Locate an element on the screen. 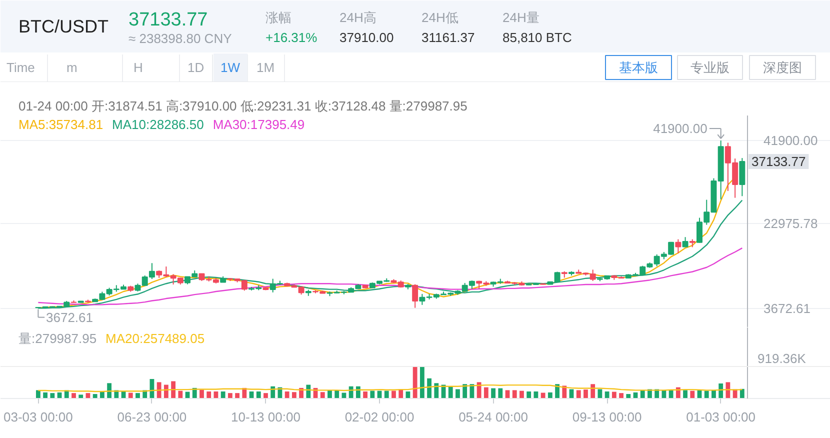  x-tick-label: 01-03 00:00 is located at coordinates (721, 417).